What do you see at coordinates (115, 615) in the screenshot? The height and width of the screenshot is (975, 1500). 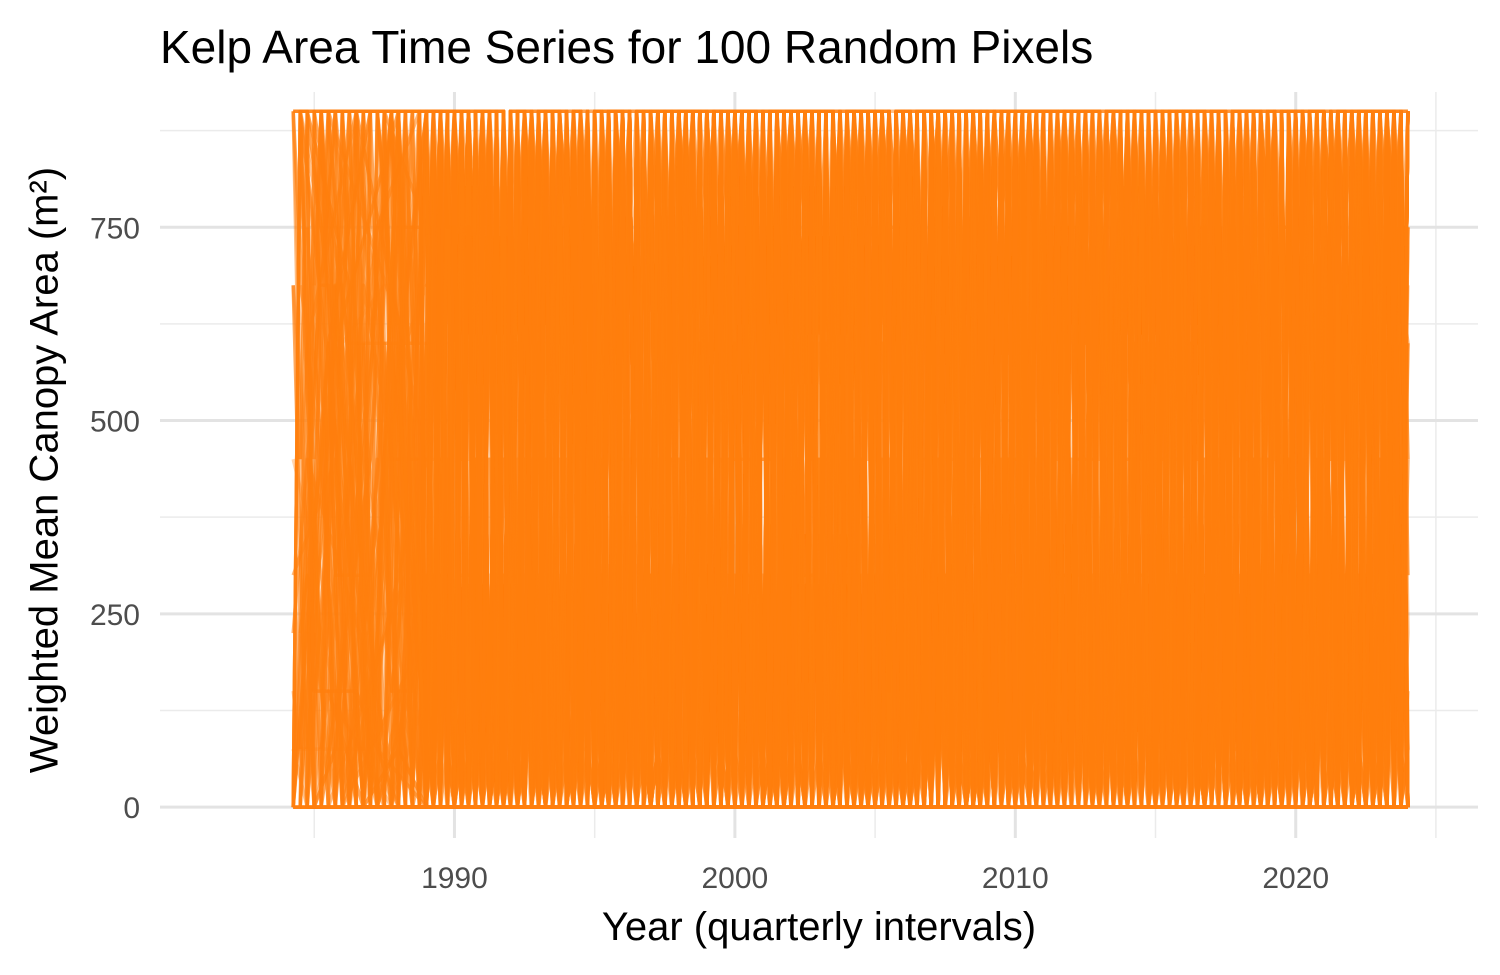 I see `y-tick-label: 250` at bounding box center [115, 615].